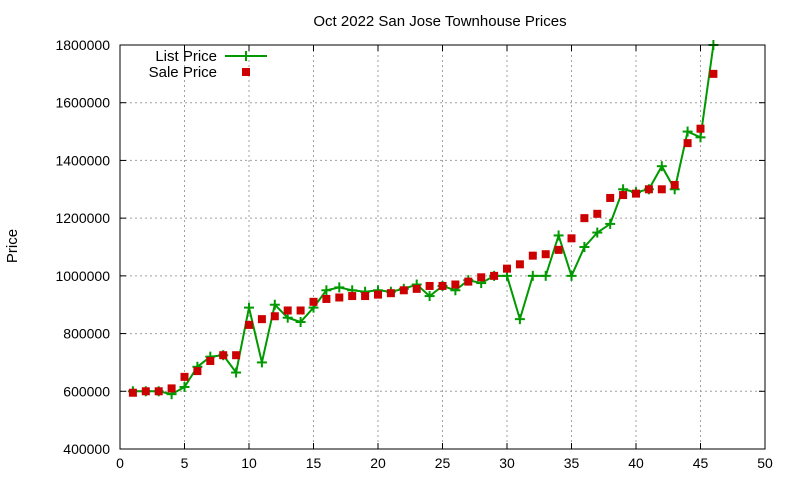  I want to click on x-tick-label: 25, so click(443, 463).